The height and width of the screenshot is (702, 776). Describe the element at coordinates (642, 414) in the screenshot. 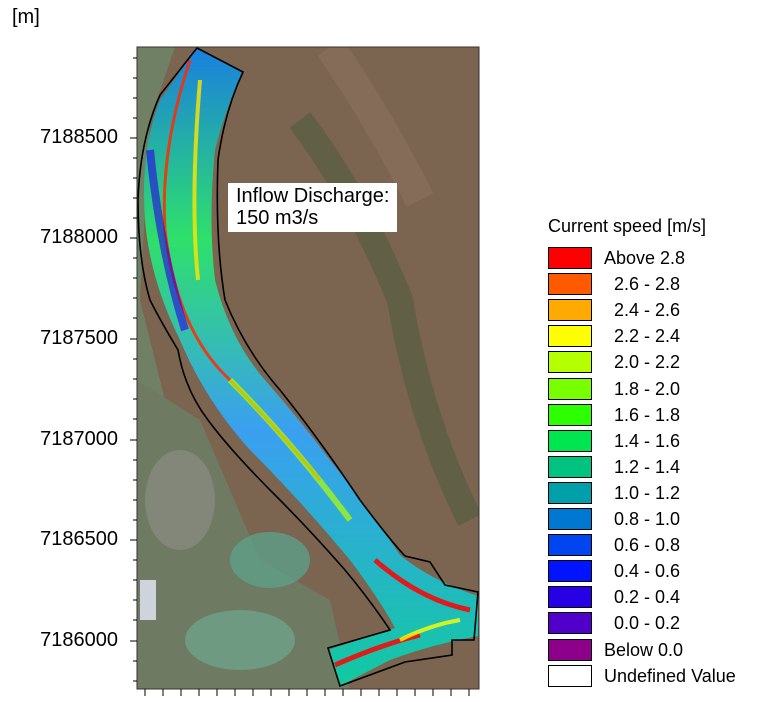

I see `legend-label: 1.6 - 1.8` at that location.